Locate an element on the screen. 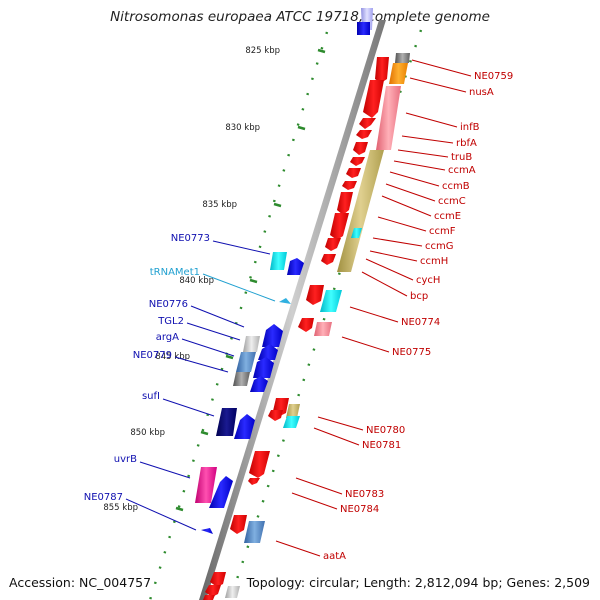 The image size is (600, 600). gene-label-cych: cycH is located at coordinates (428, 280).